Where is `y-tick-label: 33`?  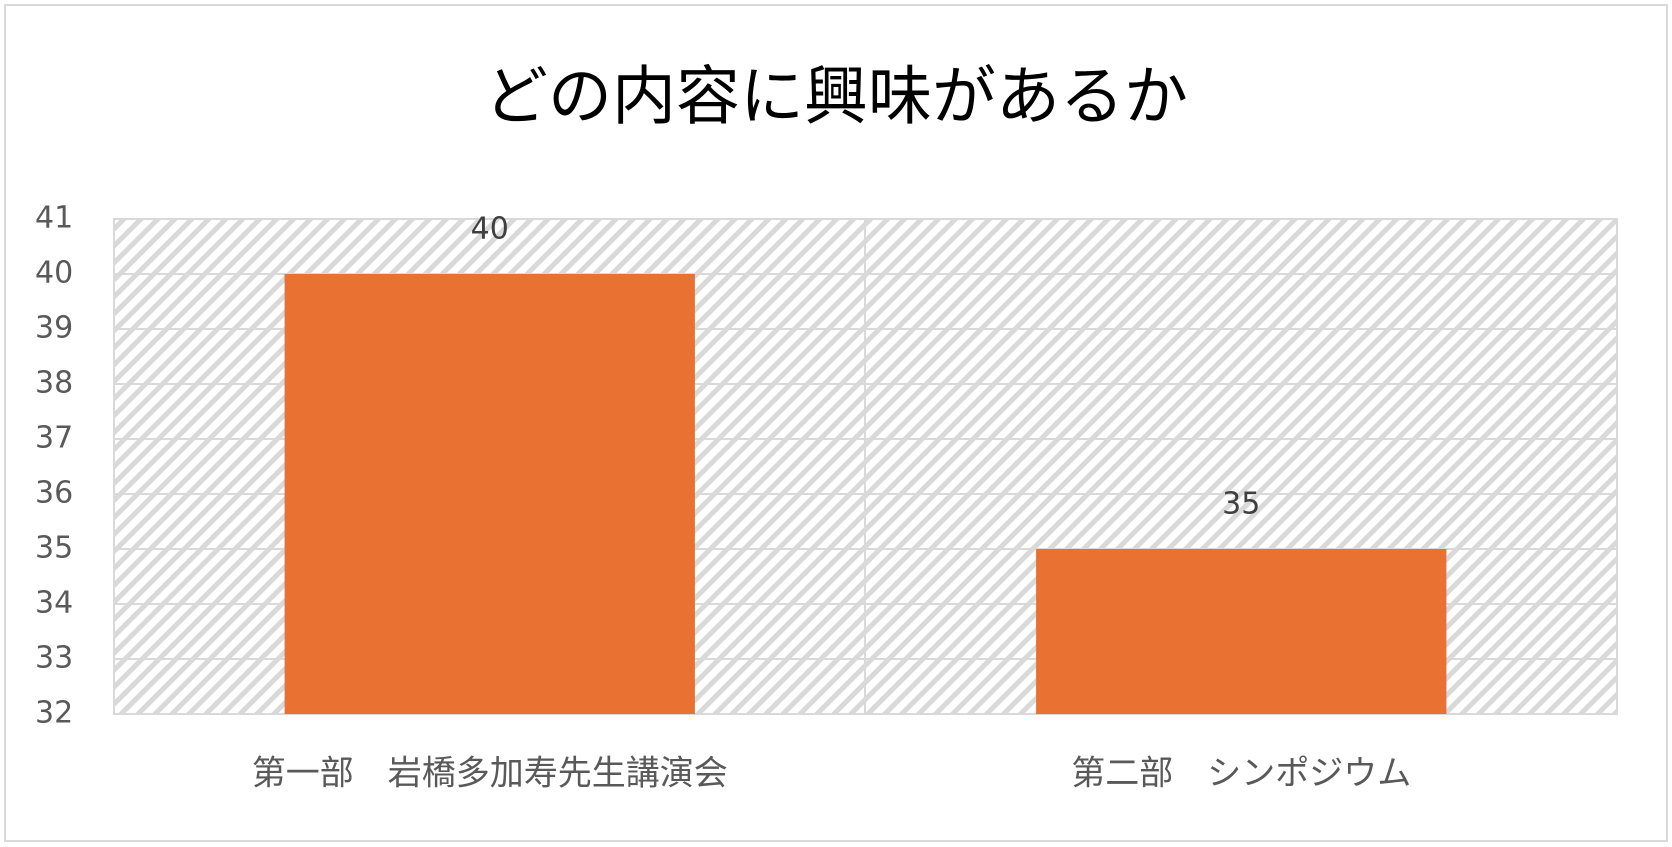 y-tick-label: 33 is located at coordinates (54, 658).